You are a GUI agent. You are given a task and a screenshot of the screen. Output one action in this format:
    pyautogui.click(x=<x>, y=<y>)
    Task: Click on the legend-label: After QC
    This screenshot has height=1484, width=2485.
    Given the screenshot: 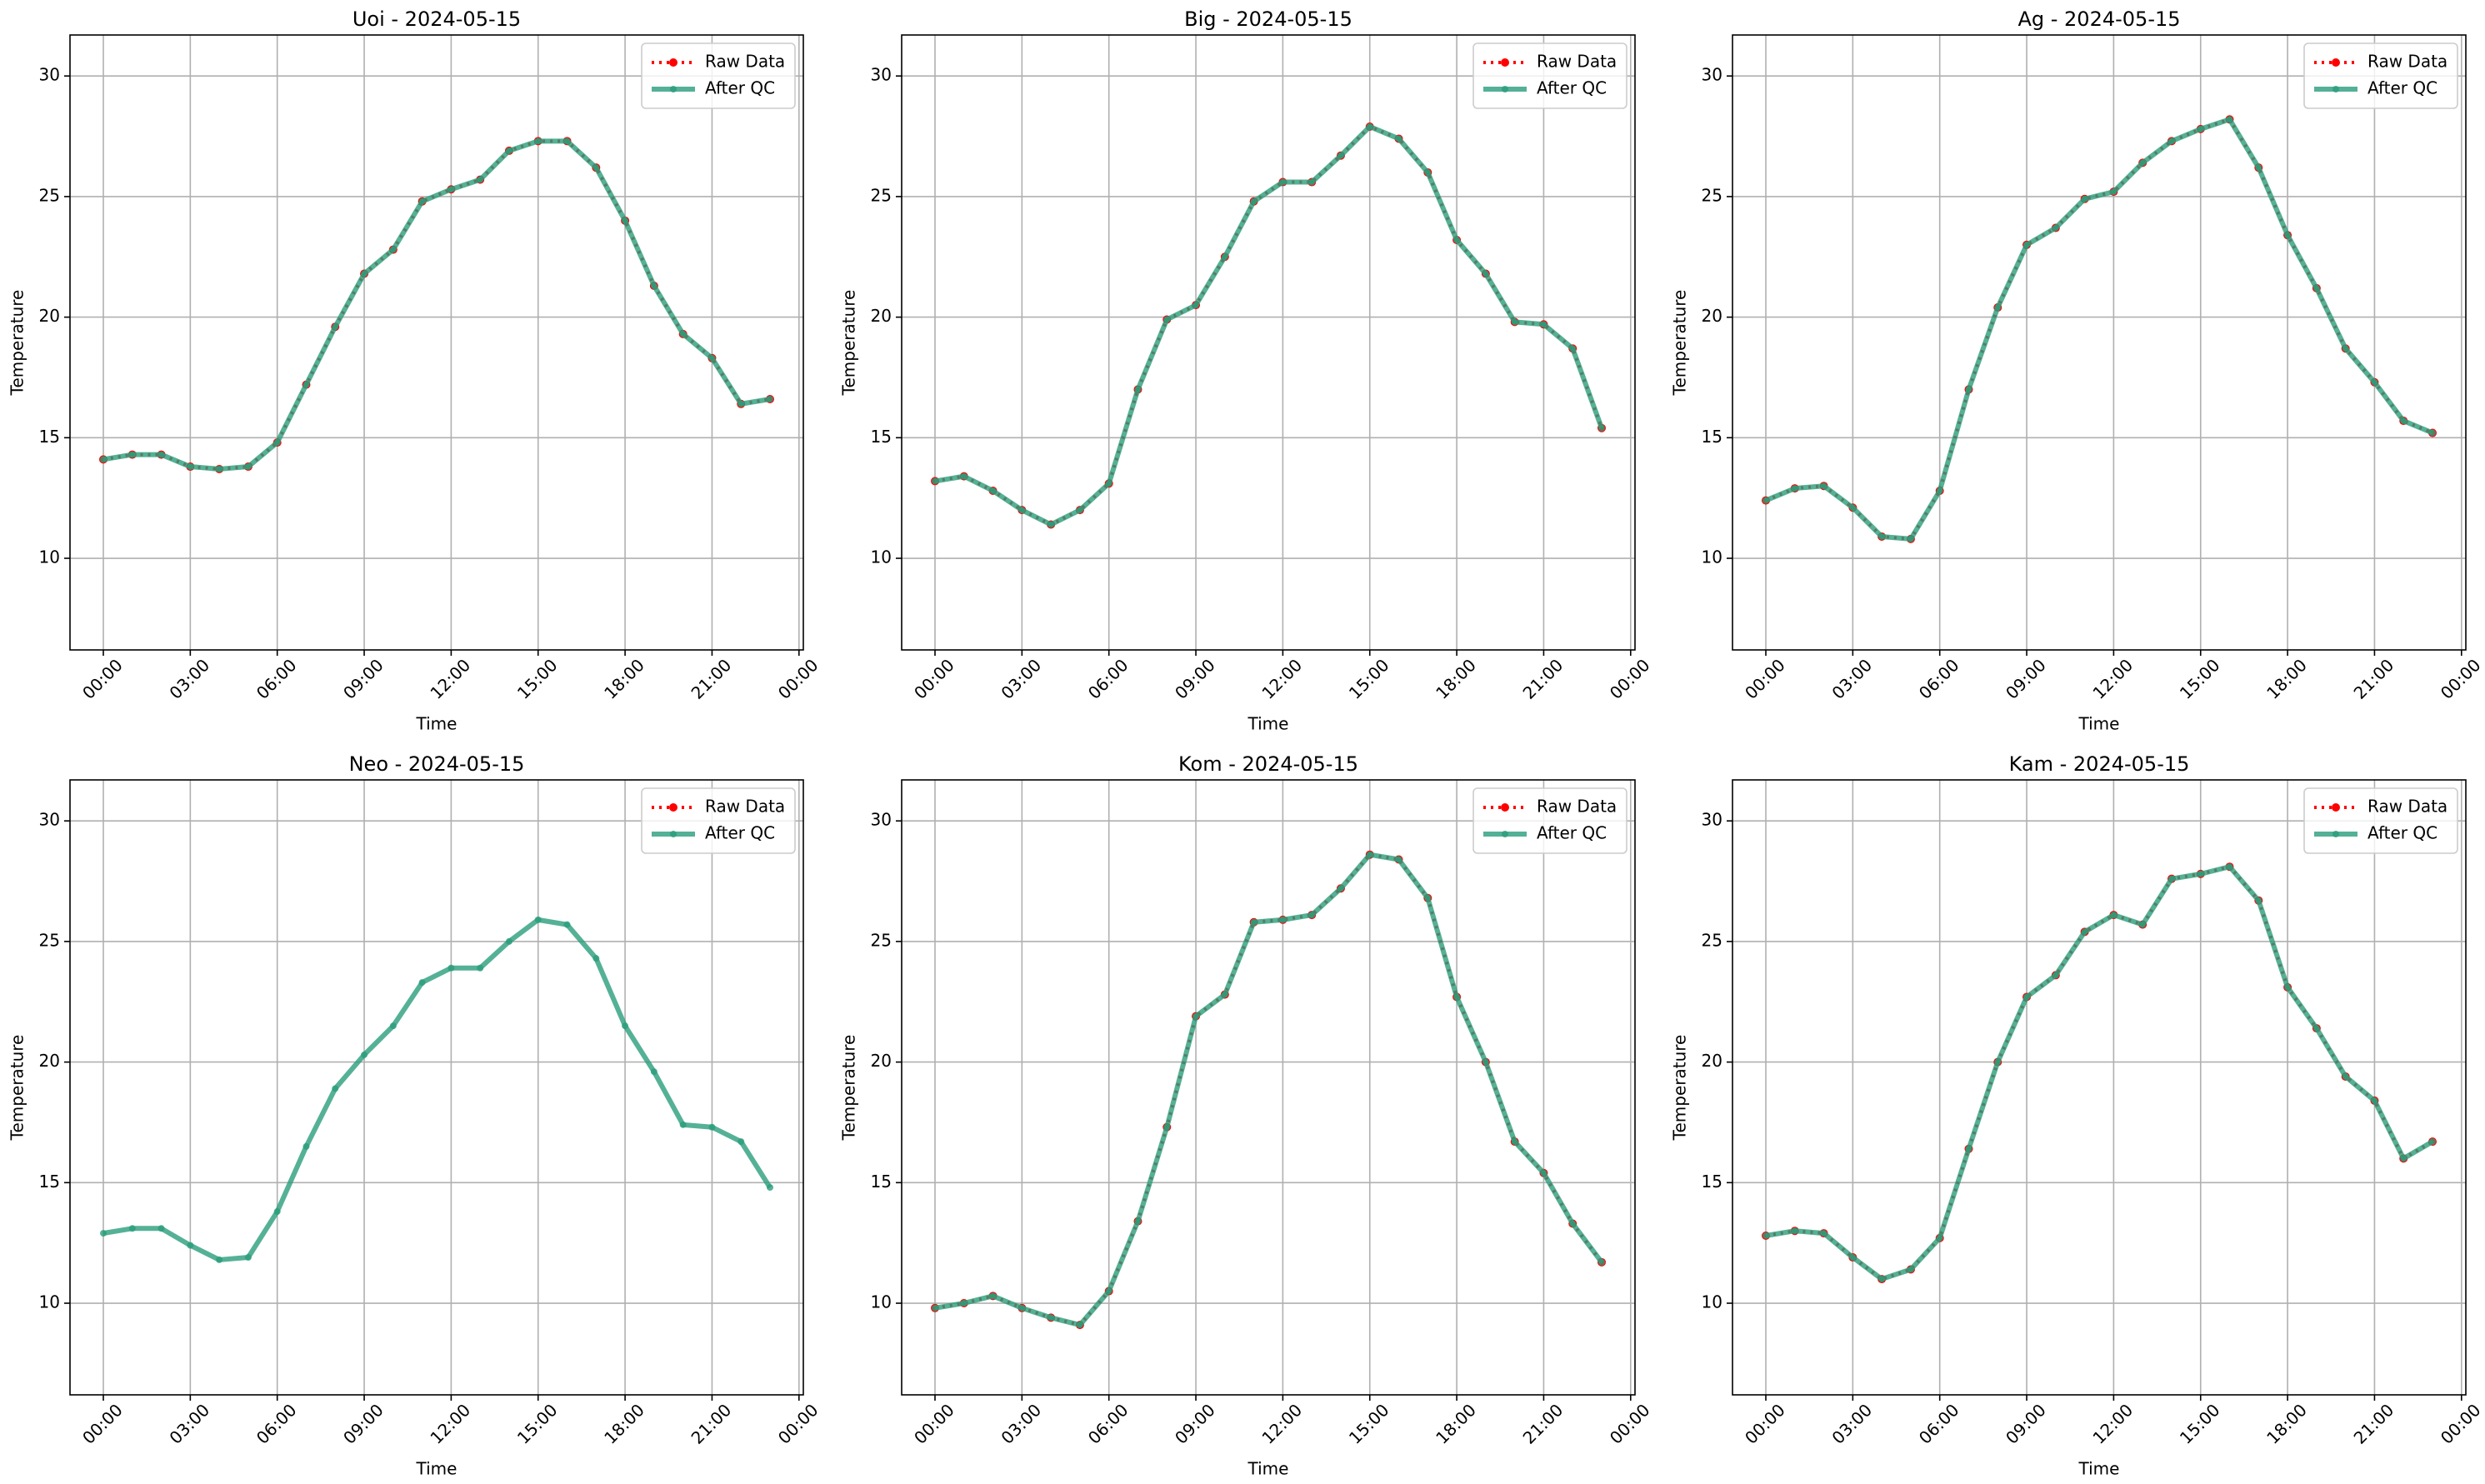 What is the action you would take?
    pyautogui.click(x=2403, y=88)
    